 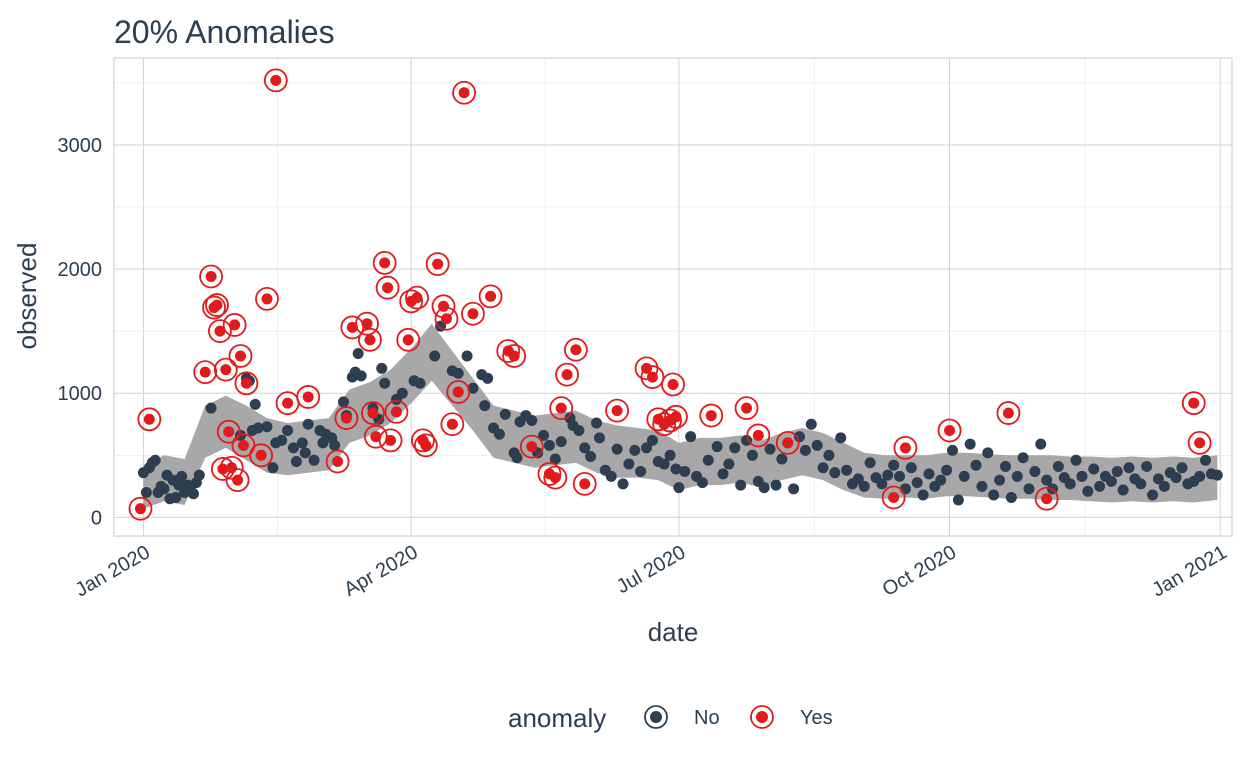 I want to click on x-axis-title: date, so click(x=673, y=632).